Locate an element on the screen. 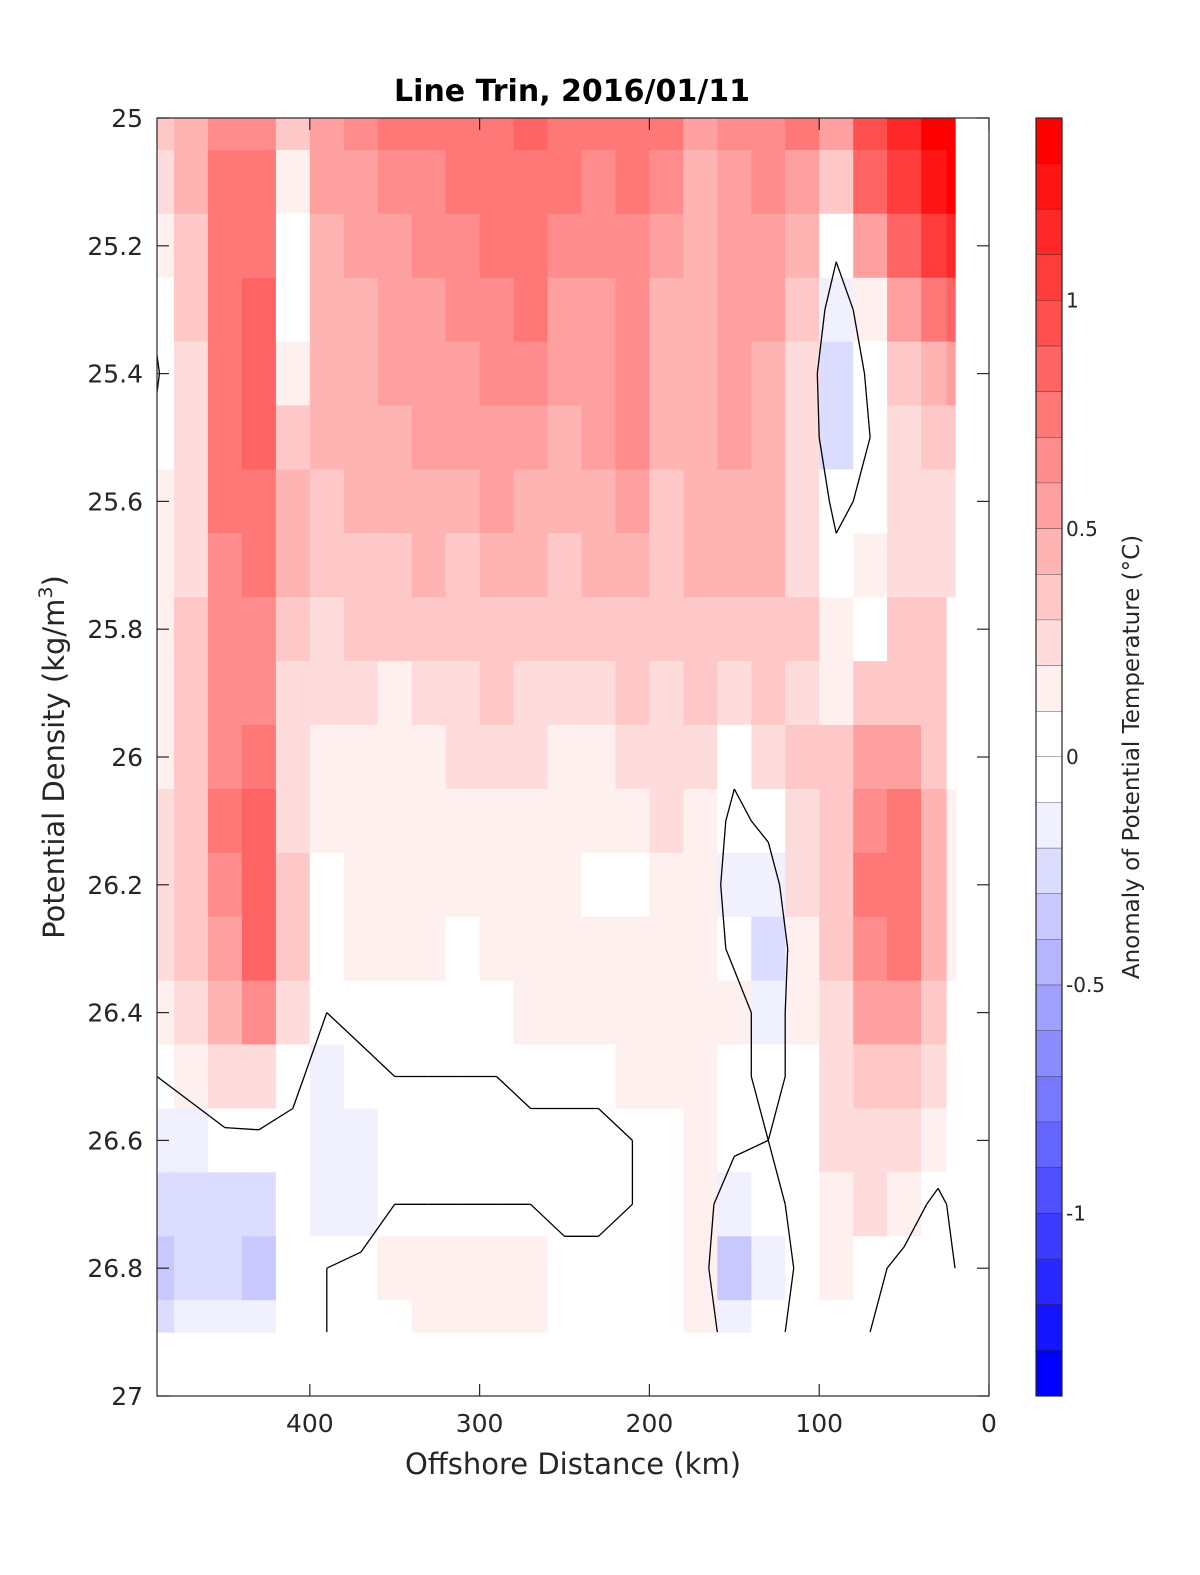 Image resolution: width=1200 pixels, height=1575 pixels. y-axis-title-superscript: 3 is located at coordinates (46, 592).